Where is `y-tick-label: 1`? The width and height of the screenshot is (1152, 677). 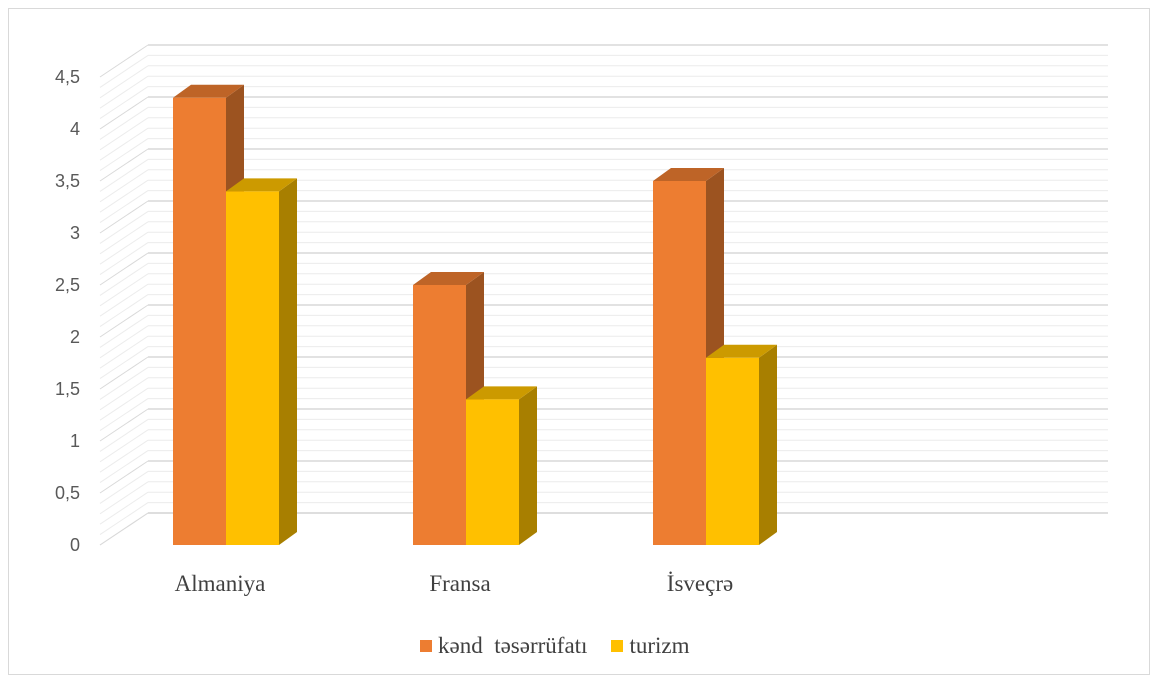 y-tick-label: 1 is located at coordinates (75, 441).